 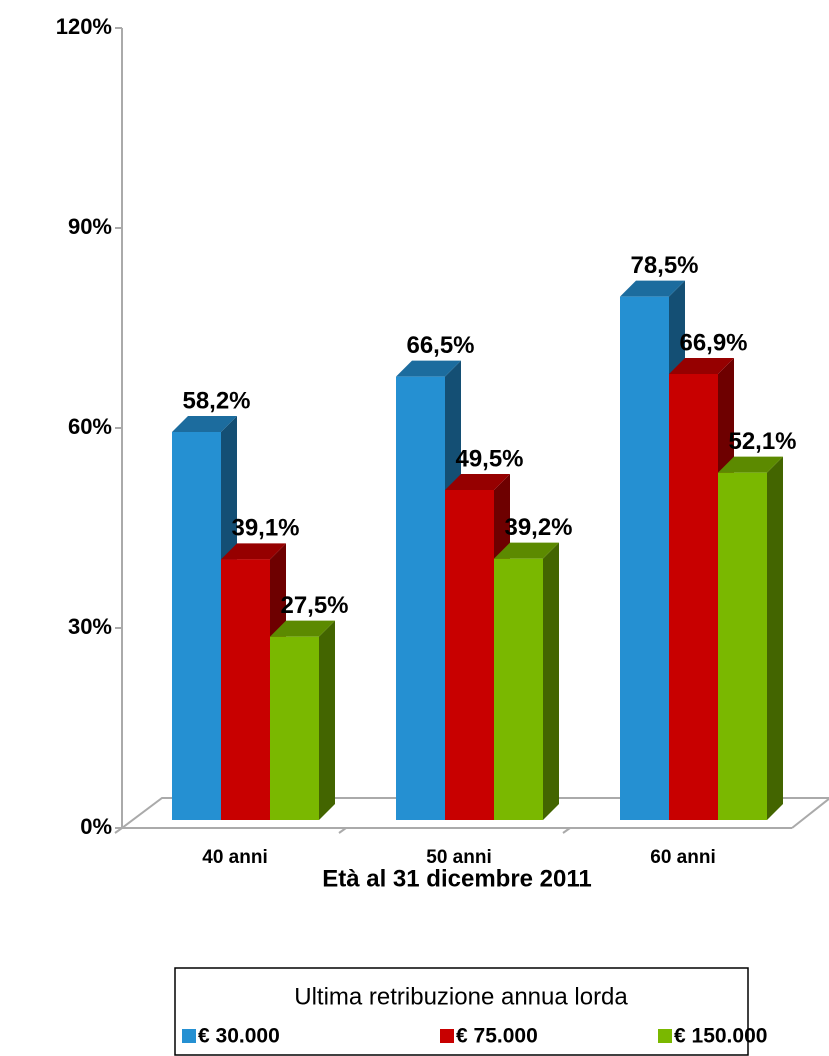 What do you see at coordinates (664, 265) in the screenshot?
I see `value-label: 78,5%` at bounding box center [664, 265].